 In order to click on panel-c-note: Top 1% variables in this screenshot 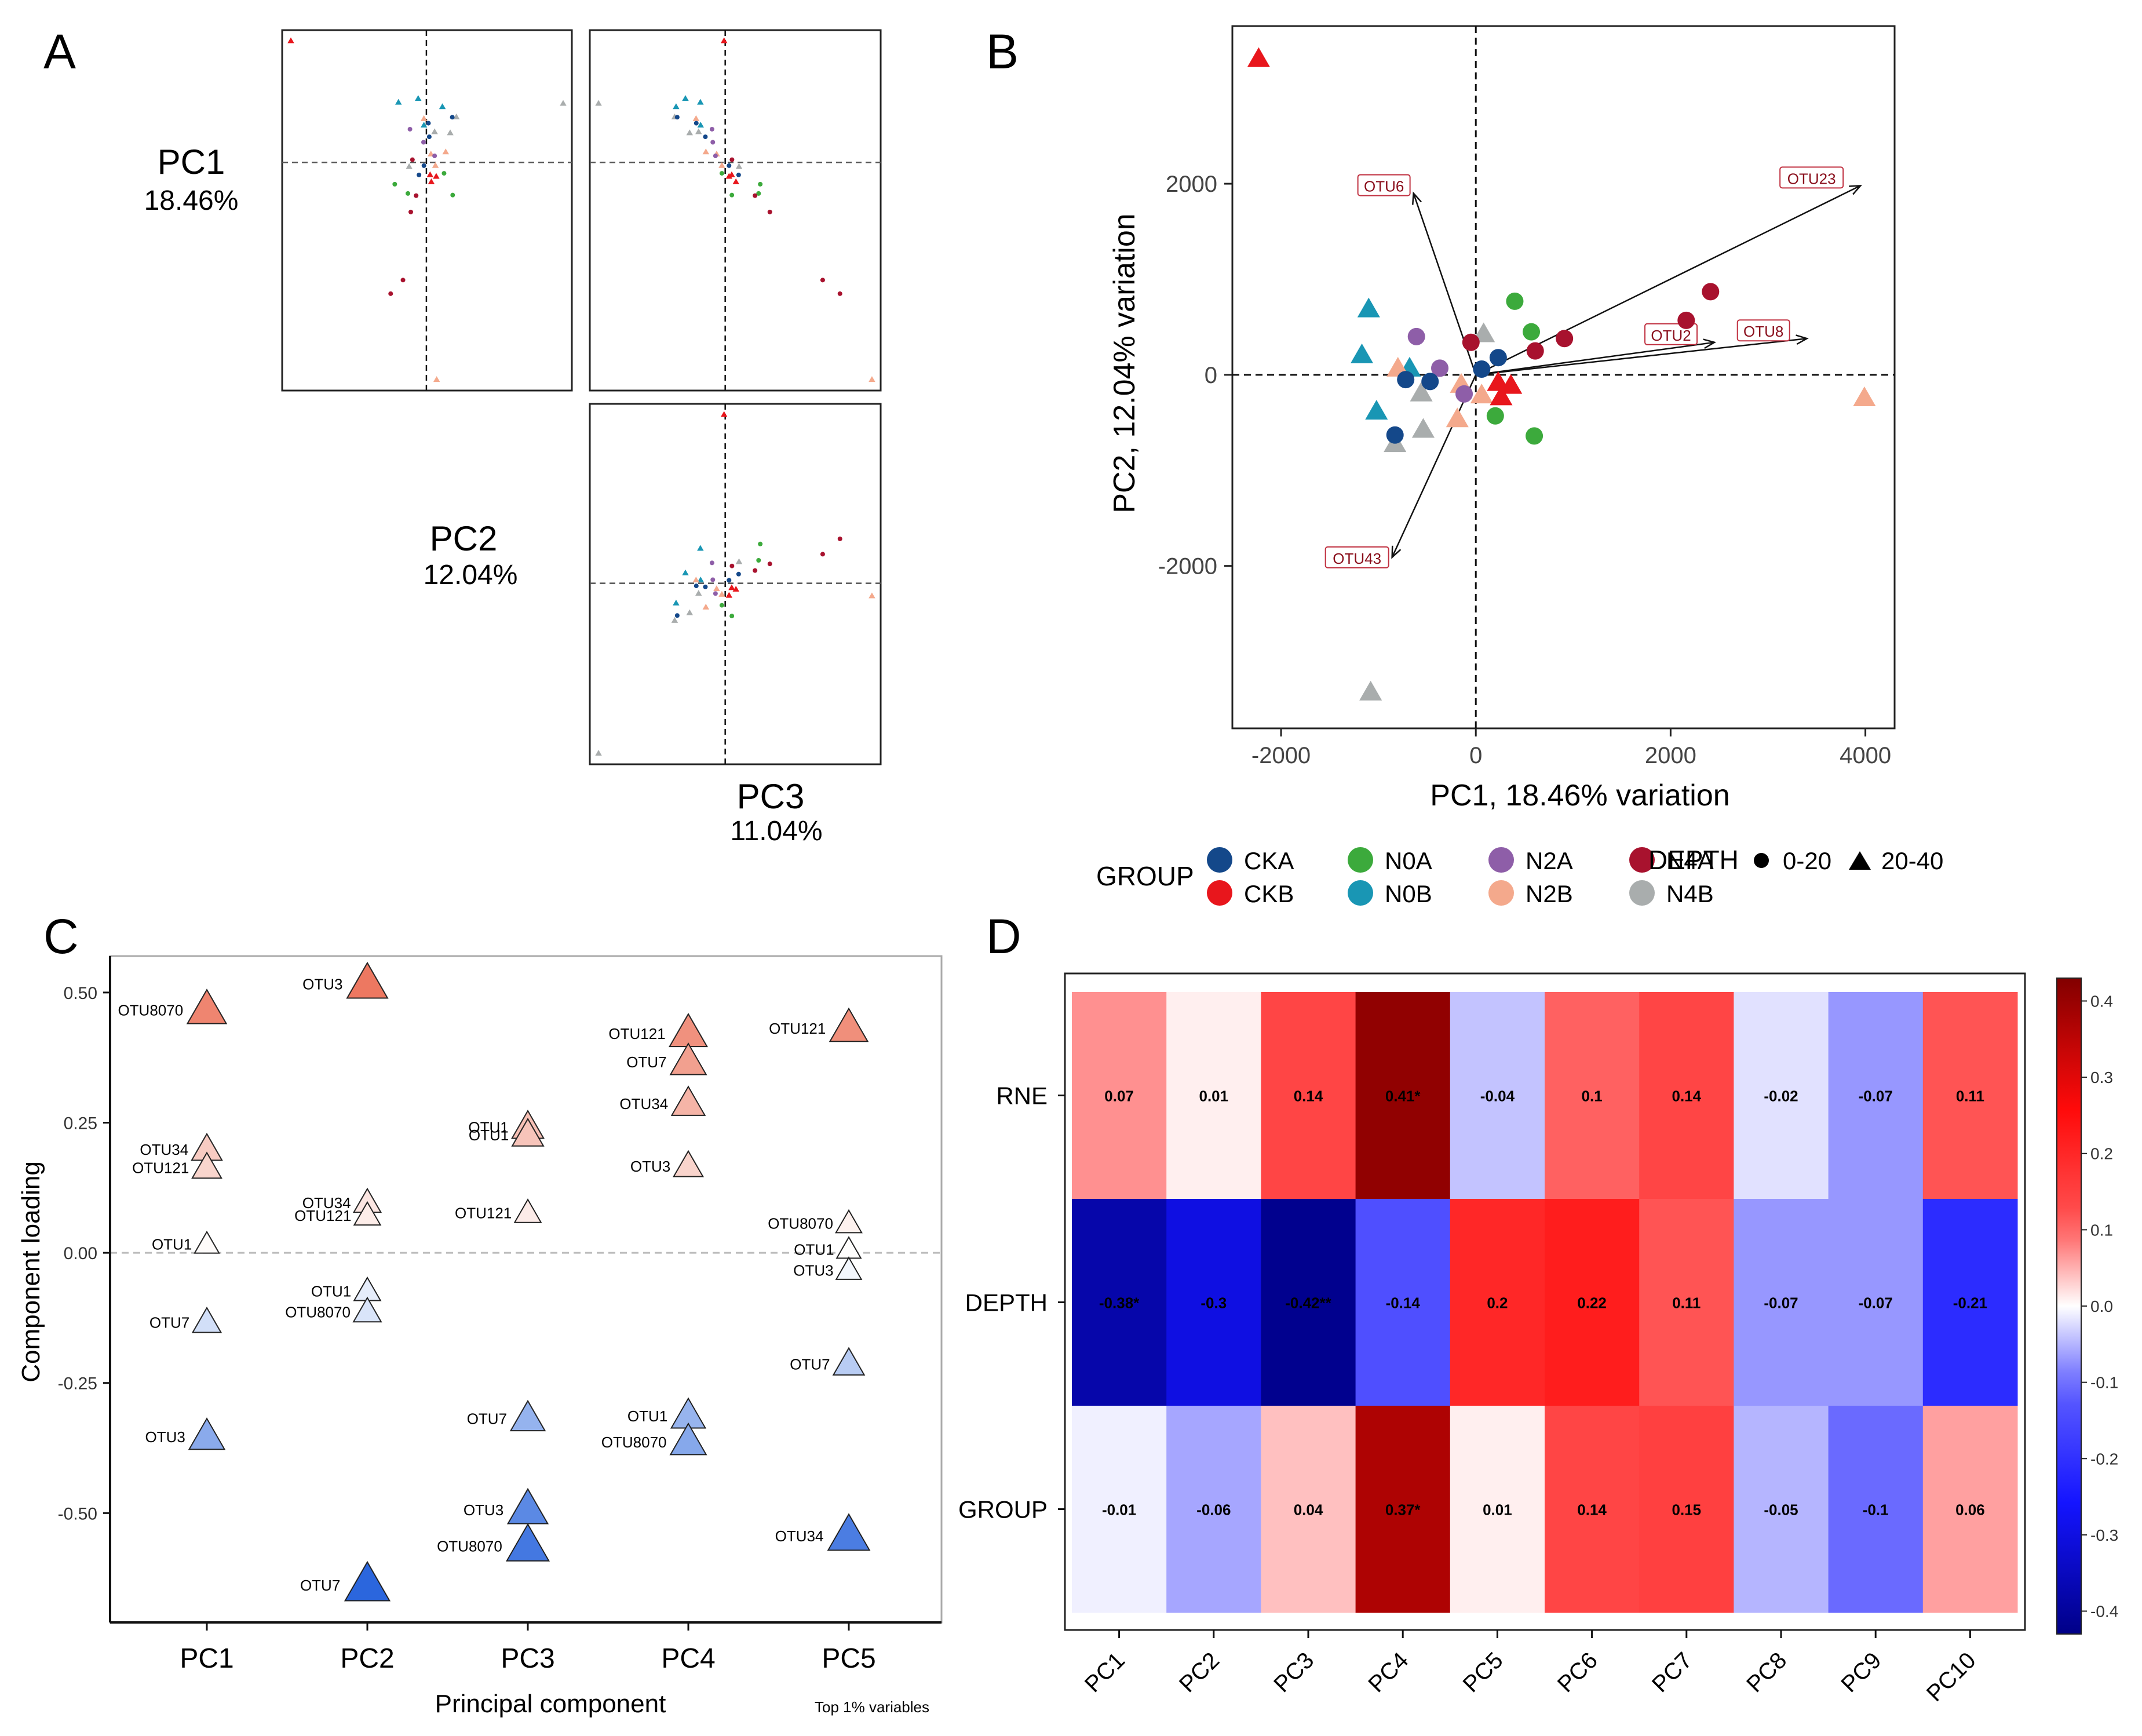, I will do `click(872, 1707)`.